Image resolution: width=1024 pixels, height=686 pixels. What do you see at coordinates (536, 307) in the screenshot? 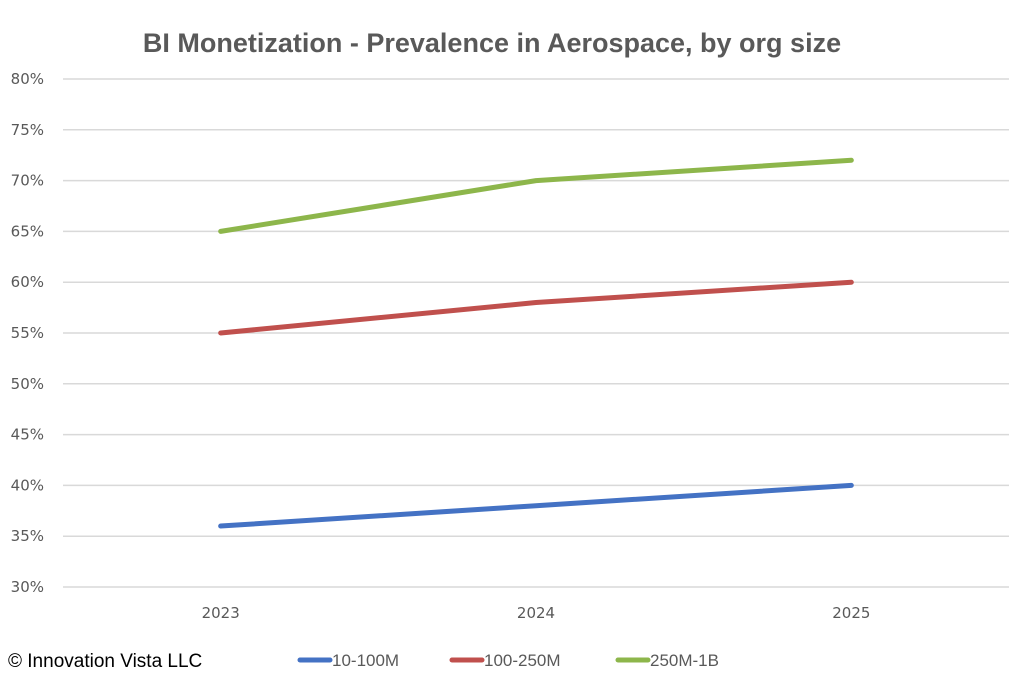
I see `series-line-100-250M` at bounding box center [536, 307].